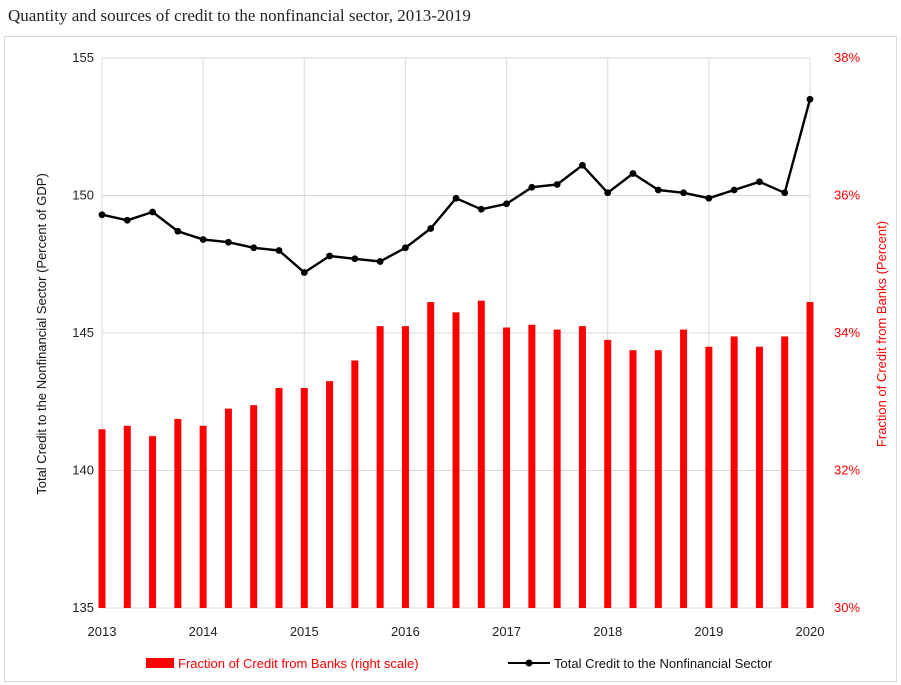  I want to click on x-tick-label: 2014, so click(203, 631).